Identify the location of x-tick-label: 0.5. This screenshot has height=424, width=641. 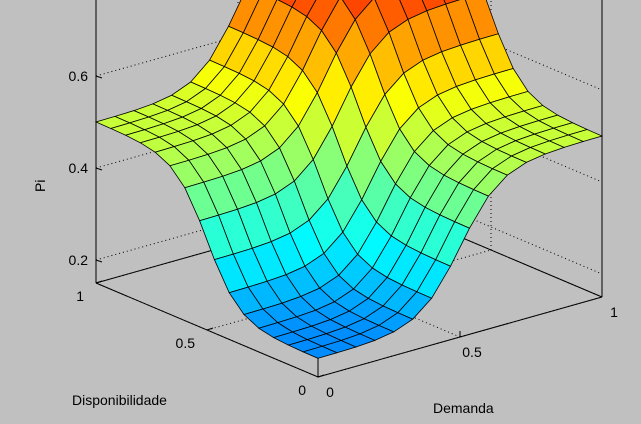
(472, 352).